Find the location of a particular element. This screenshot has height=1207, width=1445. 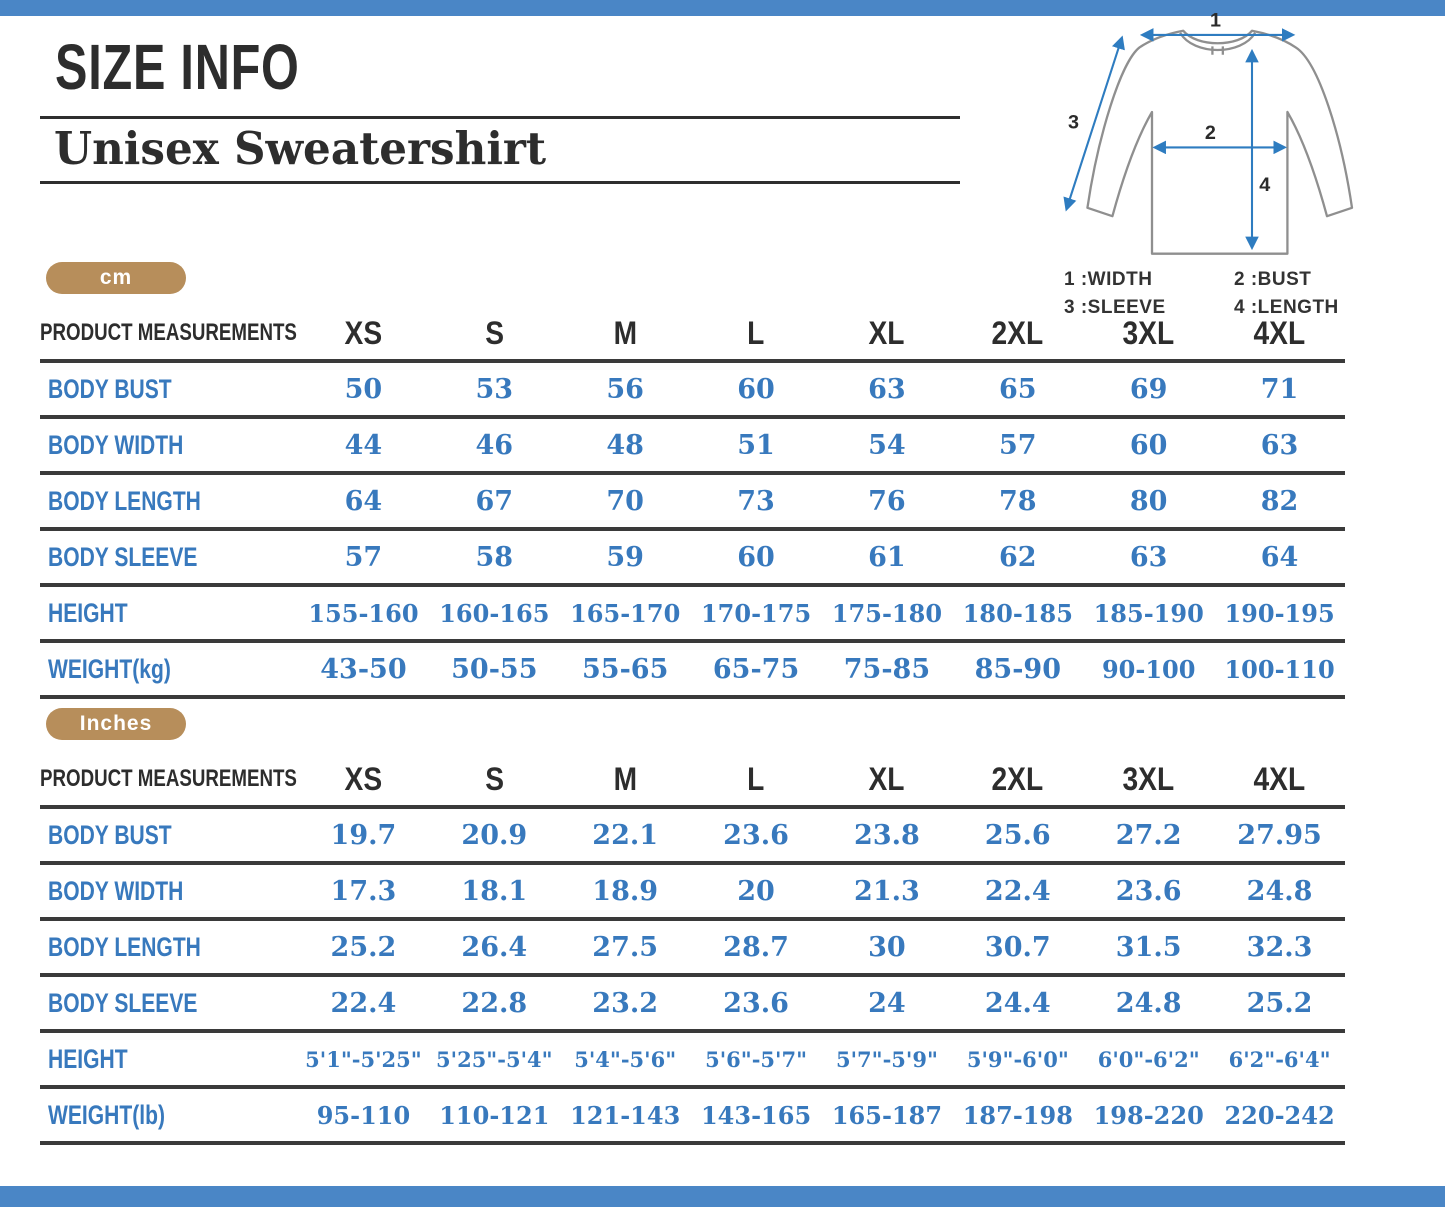

size-value: 20 is located at coordinates (756, 892).